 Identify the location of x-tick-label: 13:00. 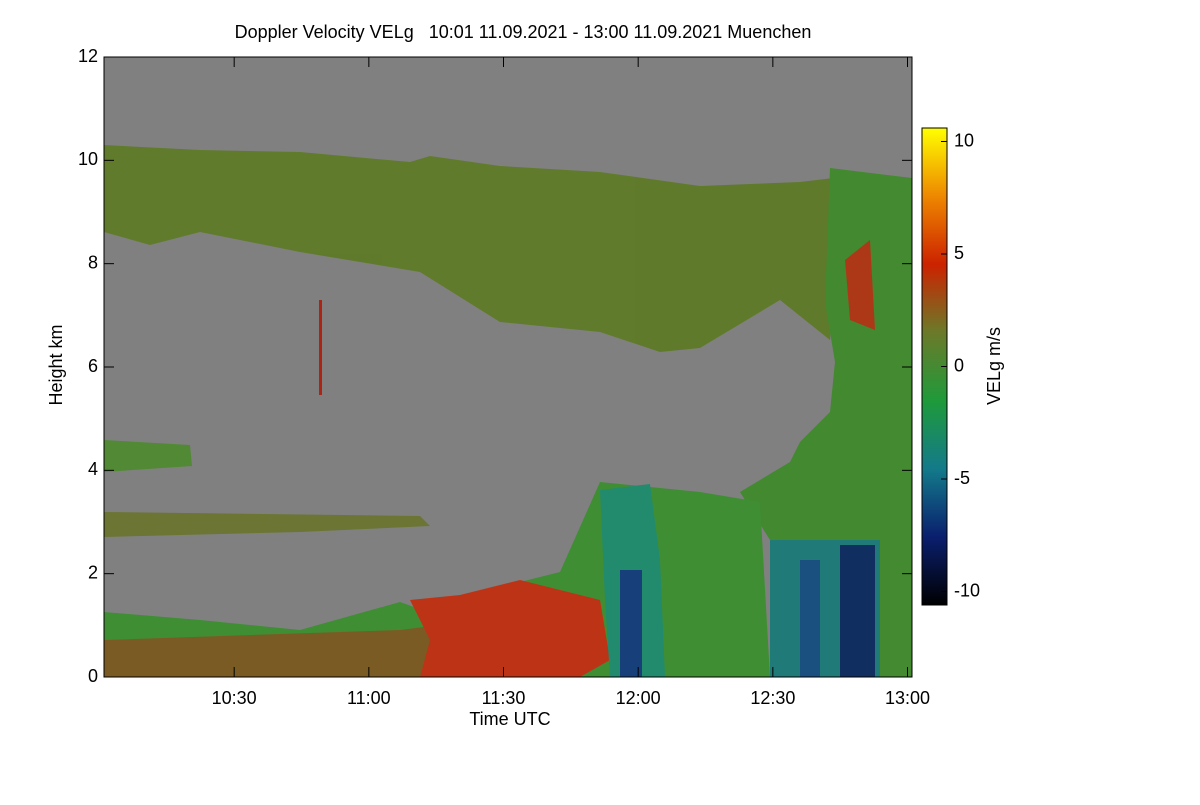
(907, 698).